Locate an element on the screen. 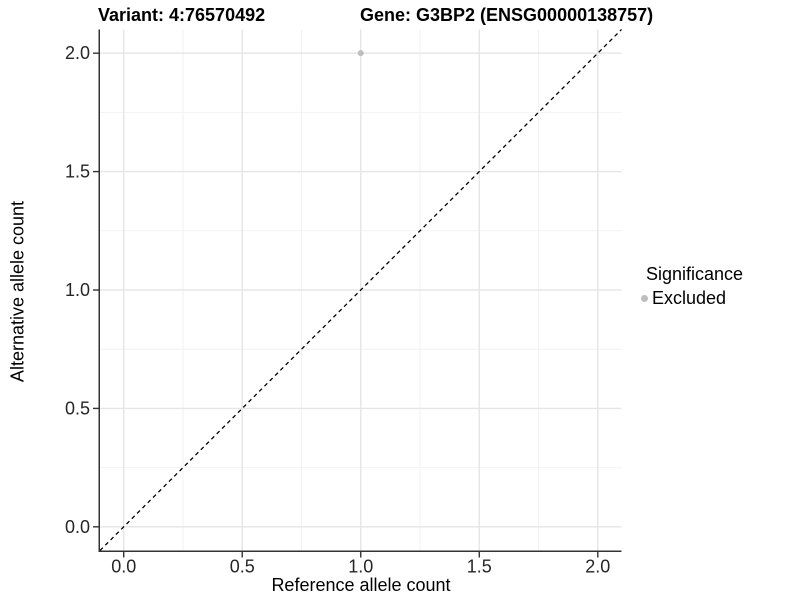 The width and height of the screenshot is (800, 600). x-tick-label: 1.5 is located at coordinates (479, 567).